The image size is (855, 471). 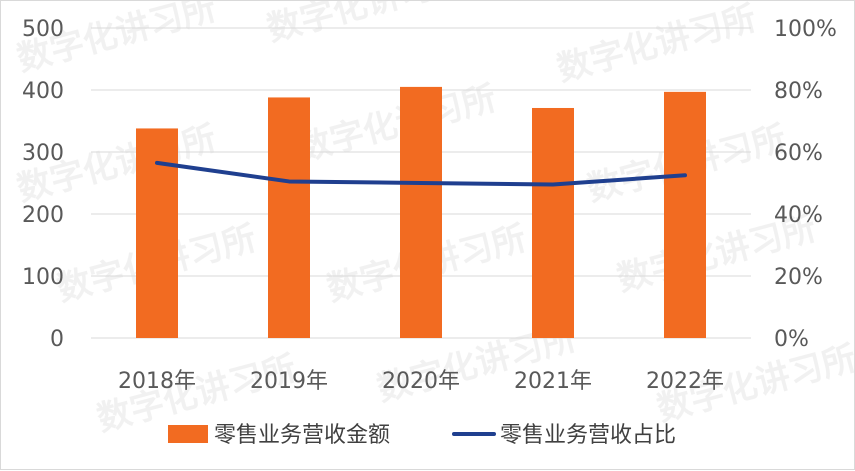 What do you see at coordinates (188, 434) in the screenshot?
I see `legend-bar-swatch` at bounding box center [188, 434].